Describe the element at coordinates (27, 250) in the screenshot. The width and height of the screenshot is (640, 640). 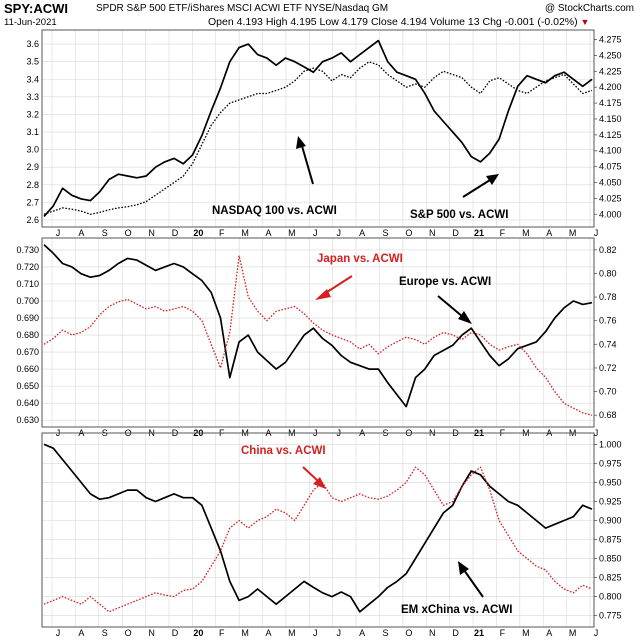
I see `y-left-tick-label: 0.730` at that location.